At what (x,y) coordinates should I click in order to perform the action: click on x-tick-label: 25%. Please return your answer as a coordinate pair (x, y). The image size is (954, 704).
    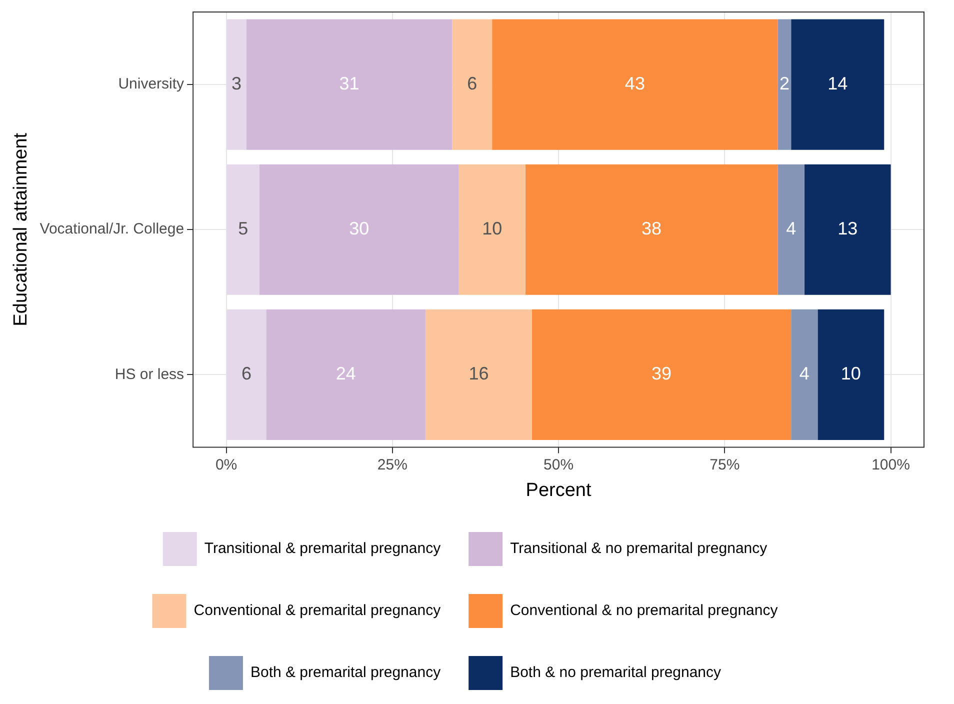
    Looking at the image, I should click on (392, 465).